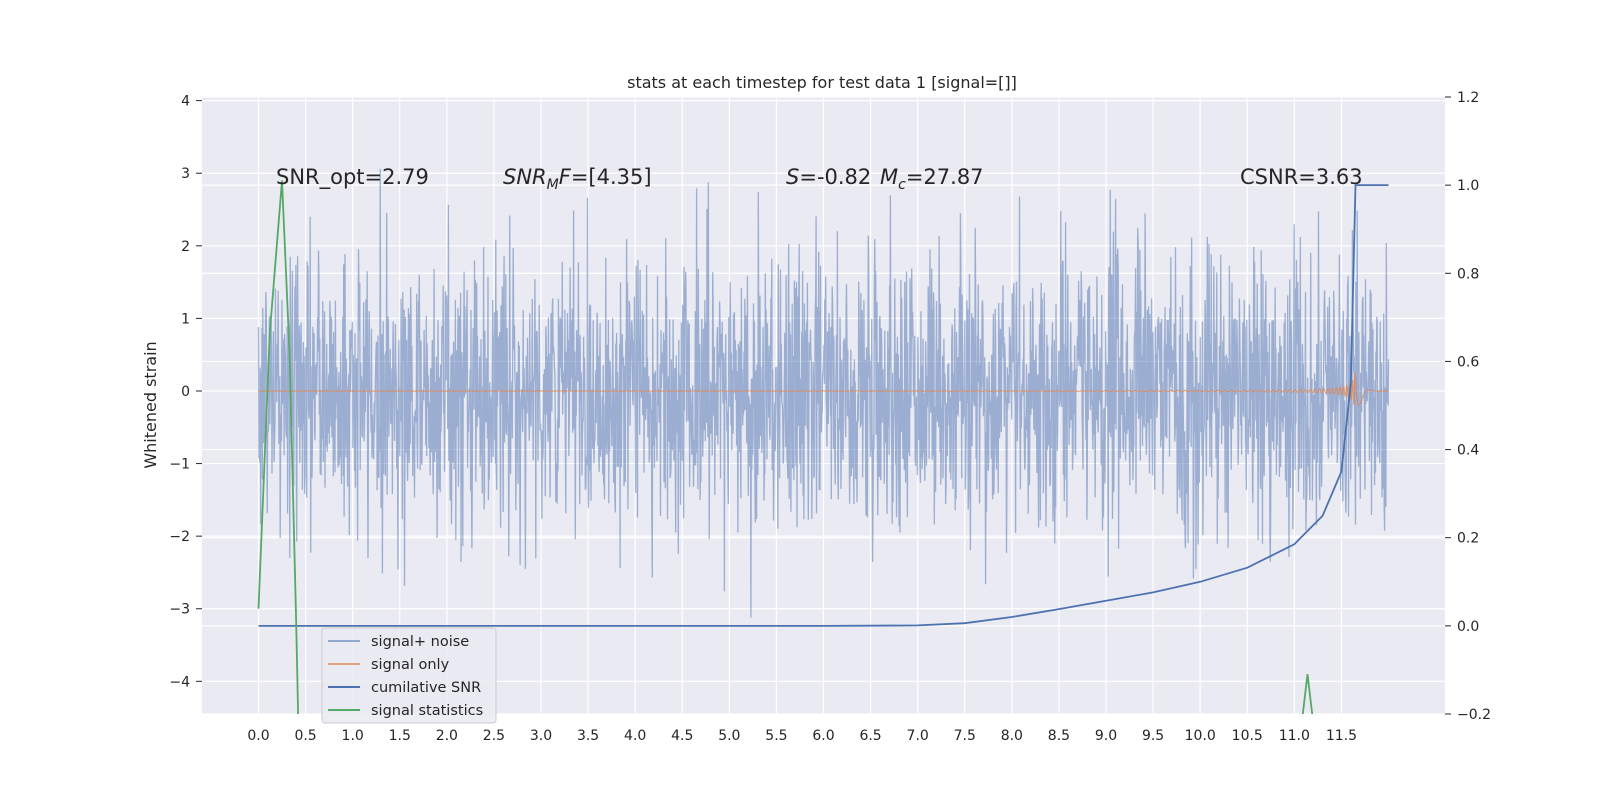  What do you see at coordinates (1474, 715) in the screenshot?
I see `y2-tick-label: −0.2` at bounding box center [1474, 715].